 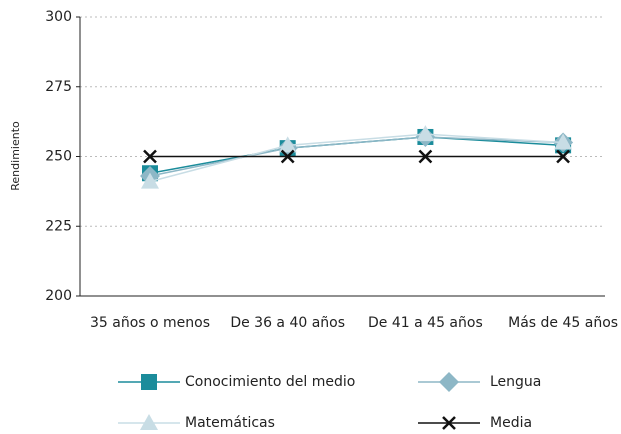 What do you see at coordinates (230, 423) in the screenshot?
I see `legend-label: Matemáticas` at bounding box center [230, 423].